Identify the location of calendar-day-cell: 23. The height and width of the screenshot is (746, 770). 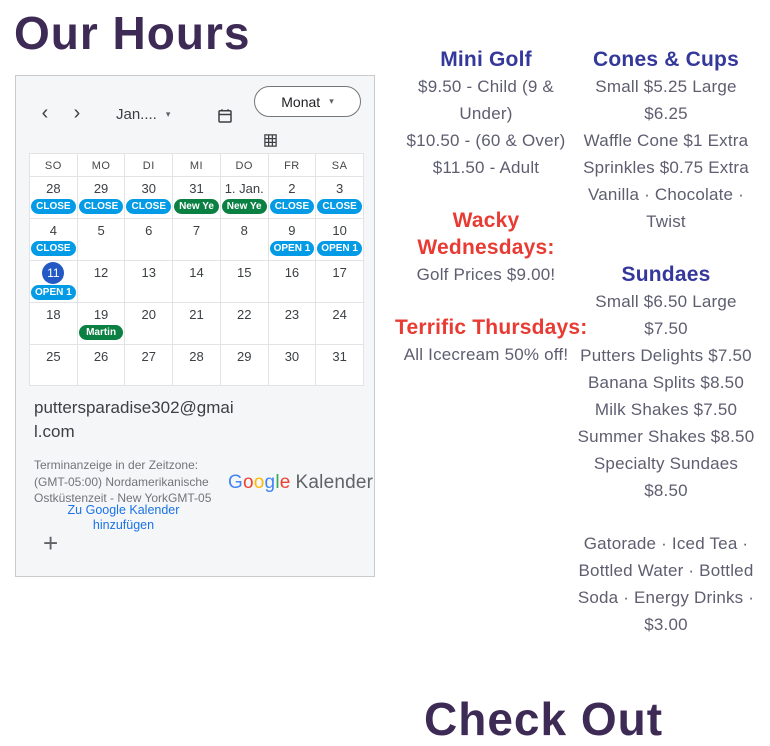
(292, 323).